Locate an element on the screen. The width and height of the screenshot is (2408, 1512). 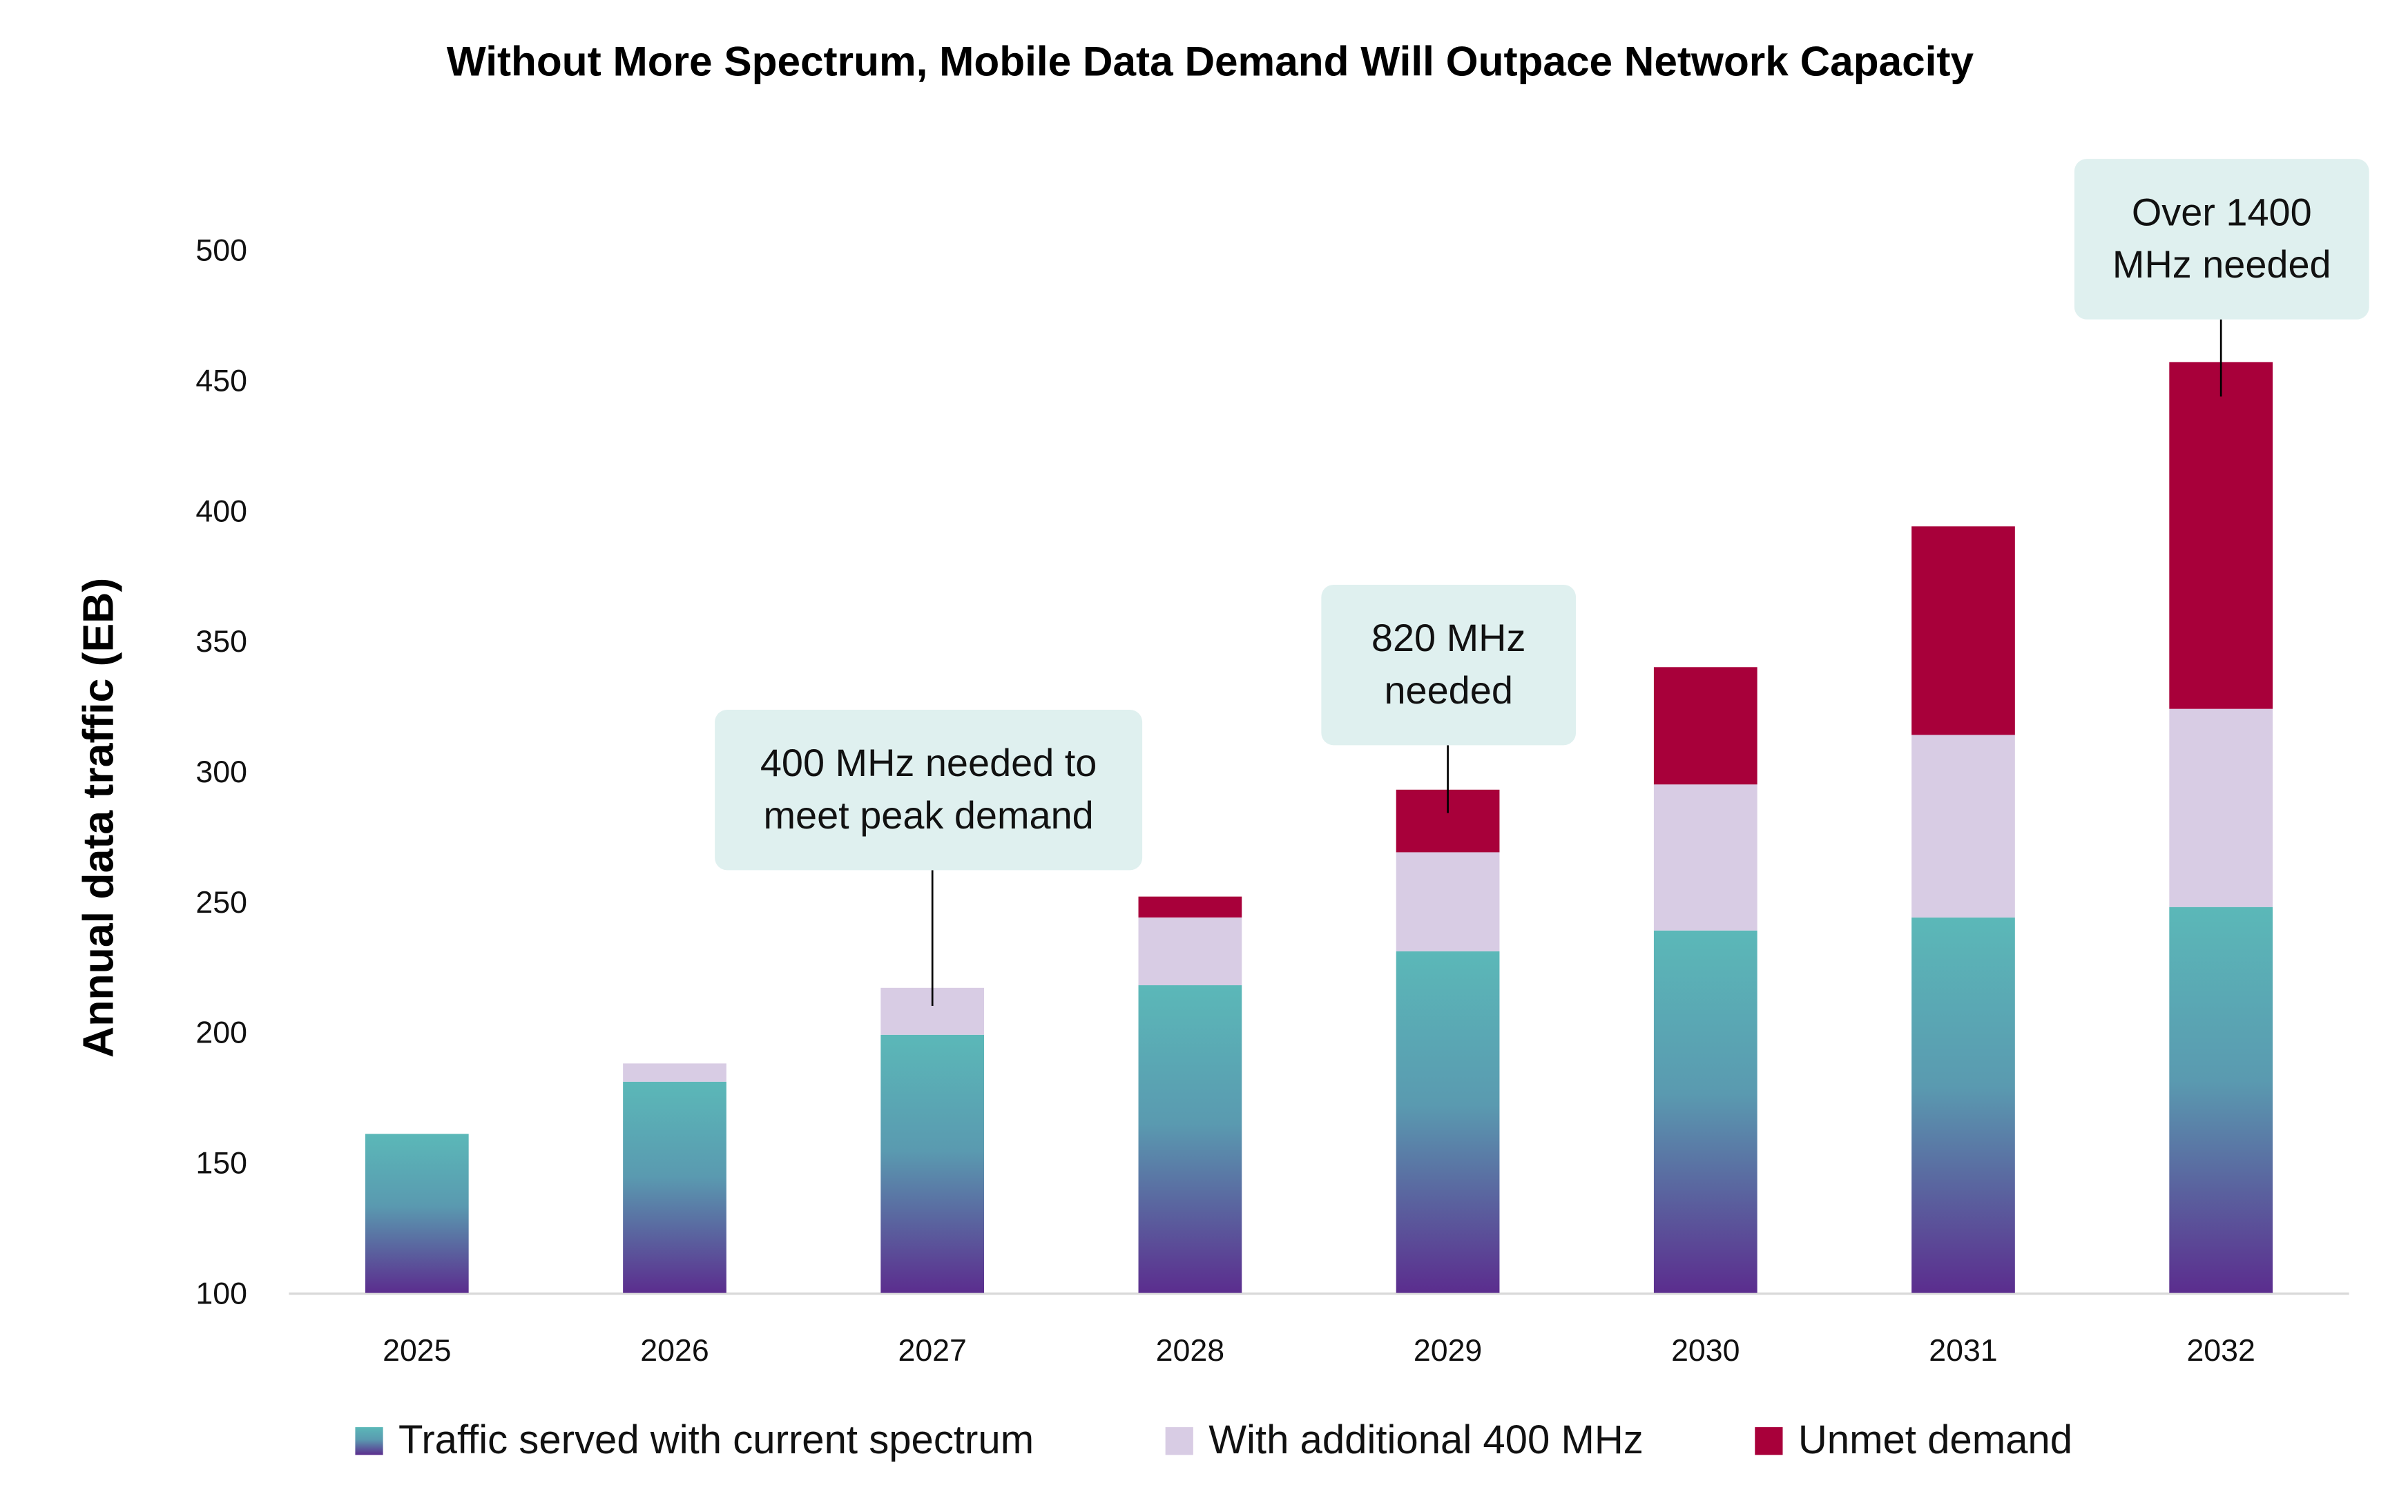
callout: 820 MHz needed is located at coordinates (1449, 698).